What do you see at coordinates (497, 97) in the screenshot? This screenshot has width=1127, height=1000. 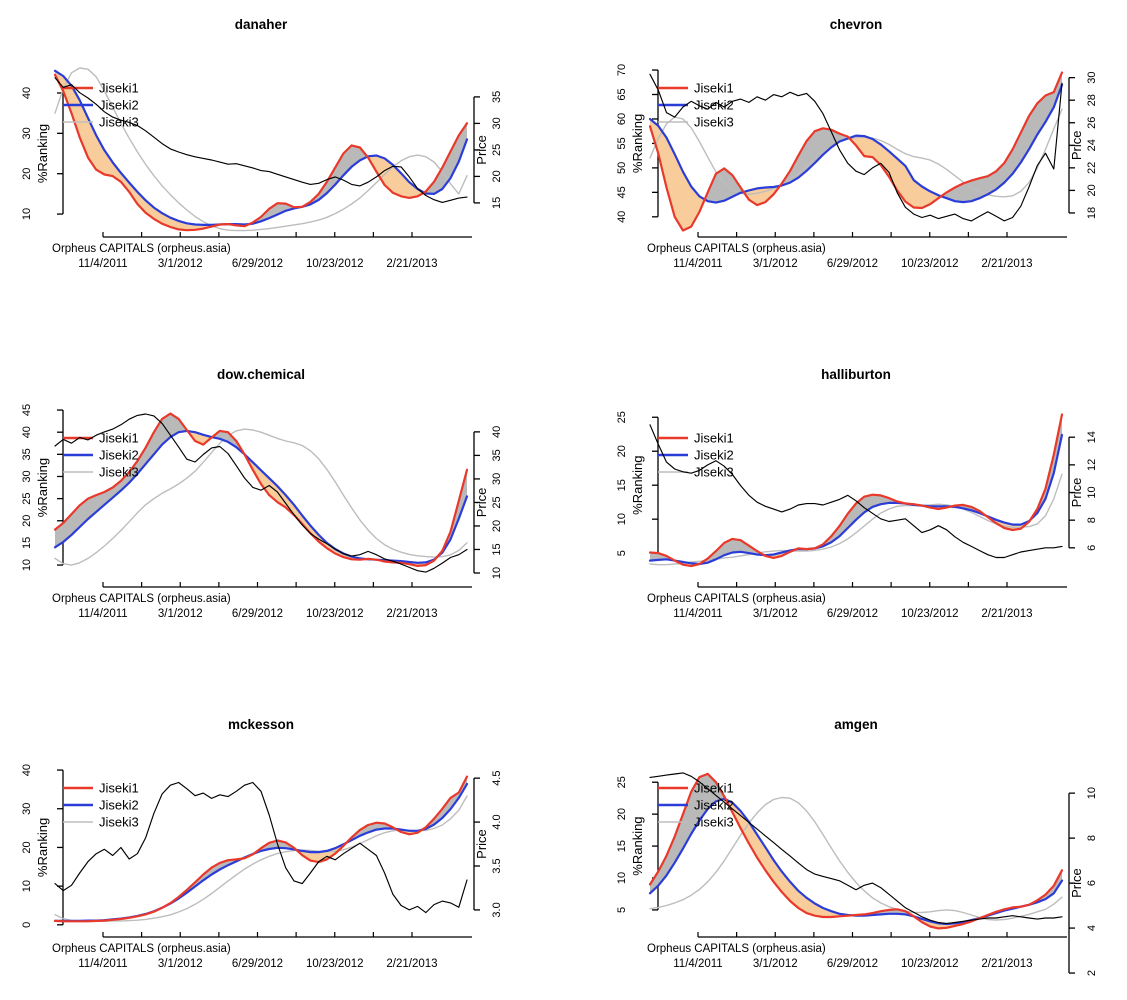 I see `y-right-tick-label: 35` at bounding box center [497, 97].